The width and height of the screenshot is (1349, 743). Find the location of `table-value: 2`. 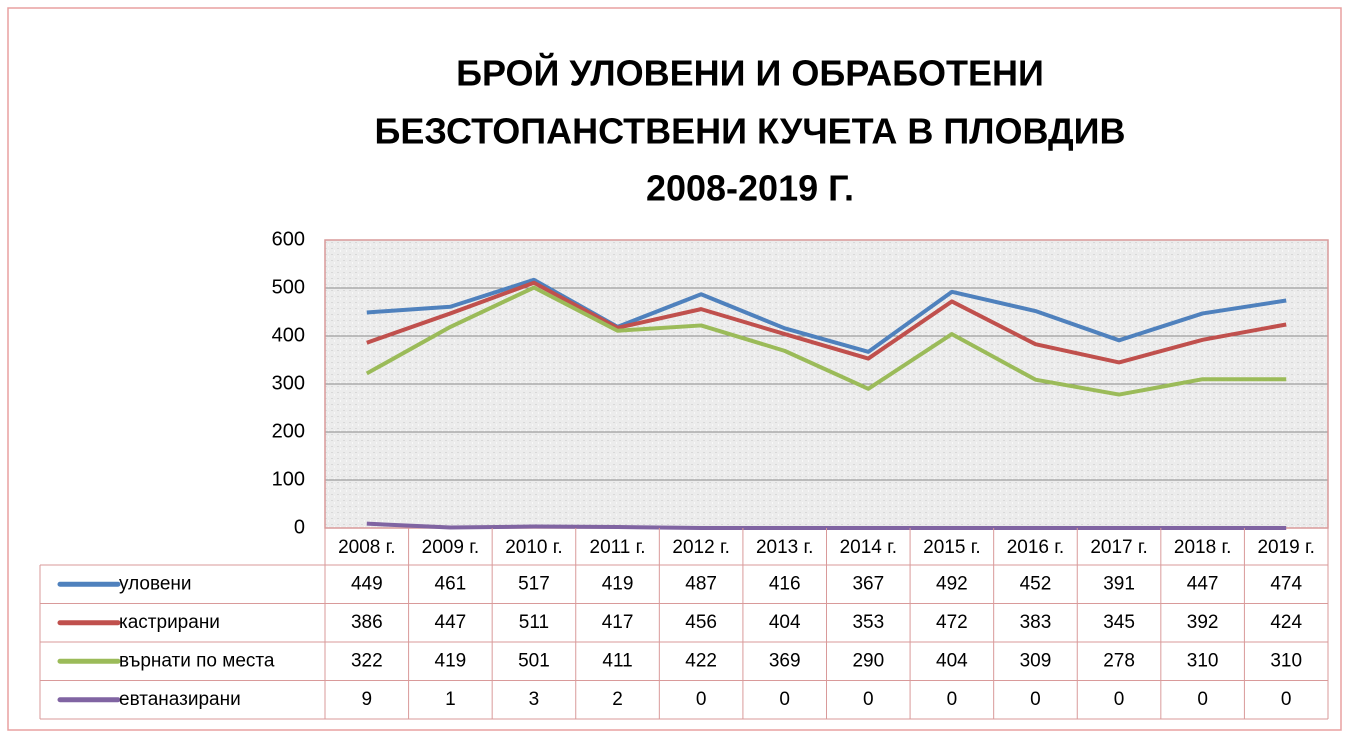

table-value: 2 is located at coordinates (617, 699).